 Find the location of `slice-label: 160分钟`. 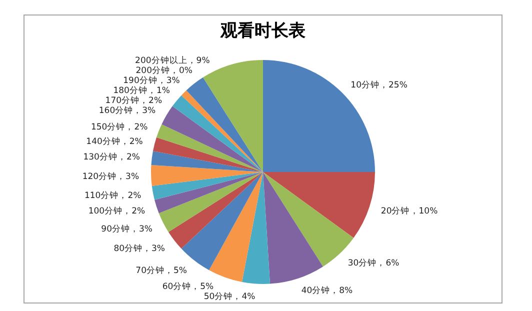

slice-label: 160分钟 is located at coordinates (116, 110).